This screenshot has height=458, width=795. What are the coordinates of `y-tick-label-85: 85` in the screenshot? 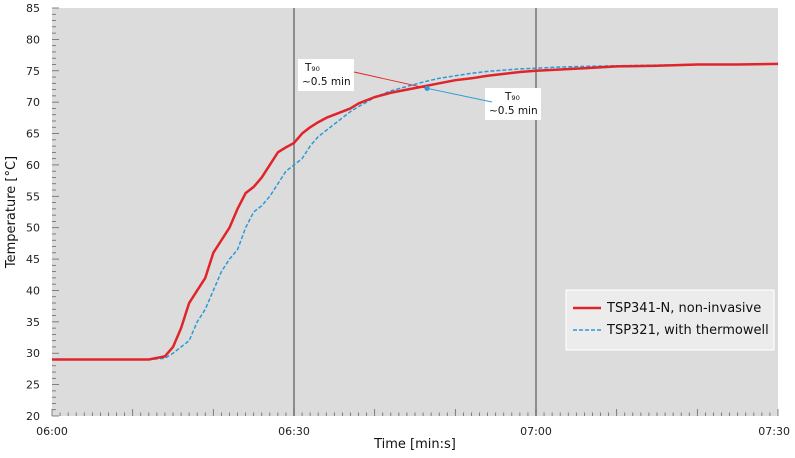 It's located at (33, 8).